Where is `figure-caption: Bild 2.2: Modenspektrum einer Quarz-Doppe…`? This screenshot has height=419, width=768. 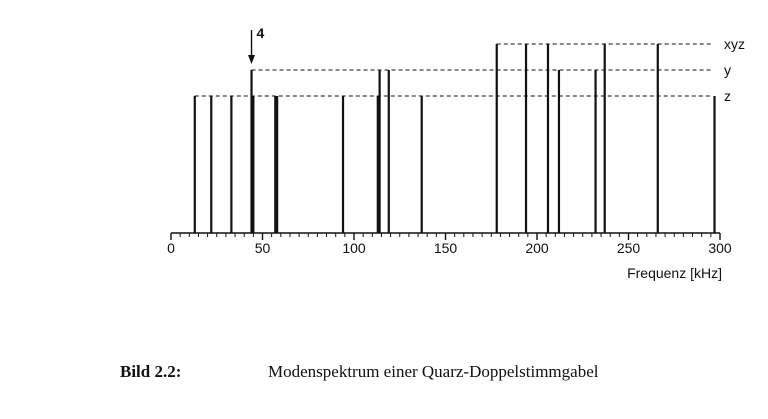
figure-caption: Bild 2.2: Modenspektrum einer Quarz-Doppe… is located at coordinates (359, 372).